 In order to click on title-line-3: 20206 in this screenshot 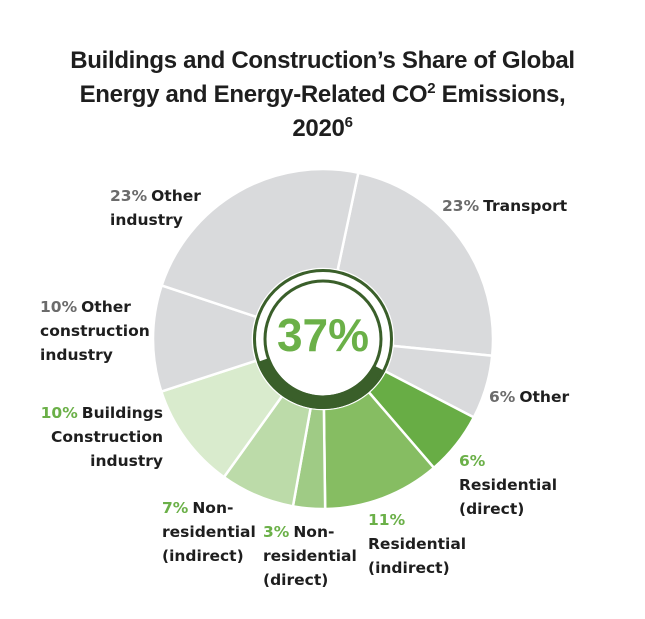, I will do `click(322, 129)`.